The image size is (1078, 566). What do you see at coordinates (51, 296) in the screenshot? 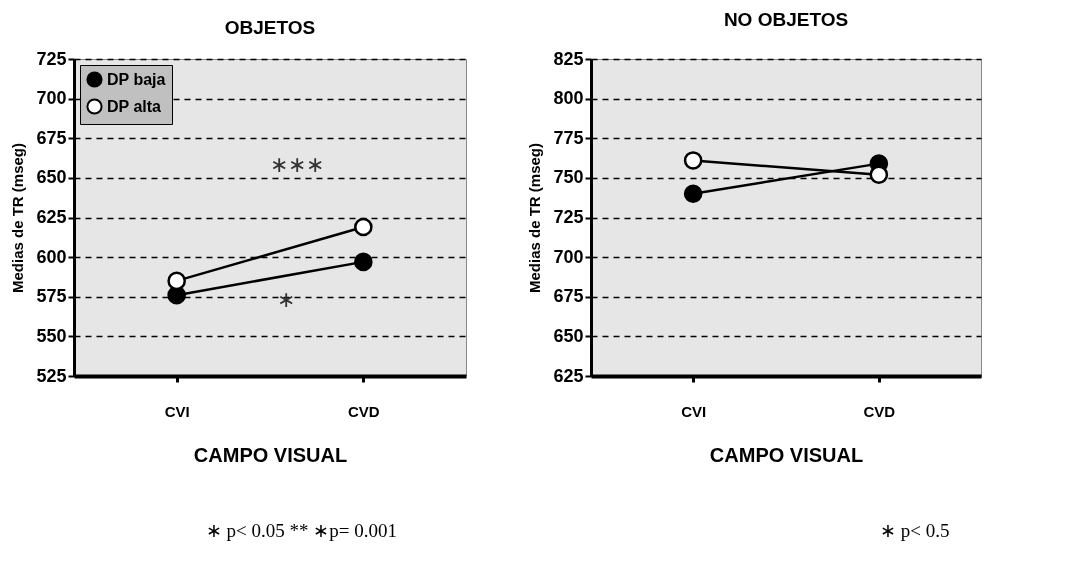
I see `y-tick-label: 575` at bounding box center [51, 296].